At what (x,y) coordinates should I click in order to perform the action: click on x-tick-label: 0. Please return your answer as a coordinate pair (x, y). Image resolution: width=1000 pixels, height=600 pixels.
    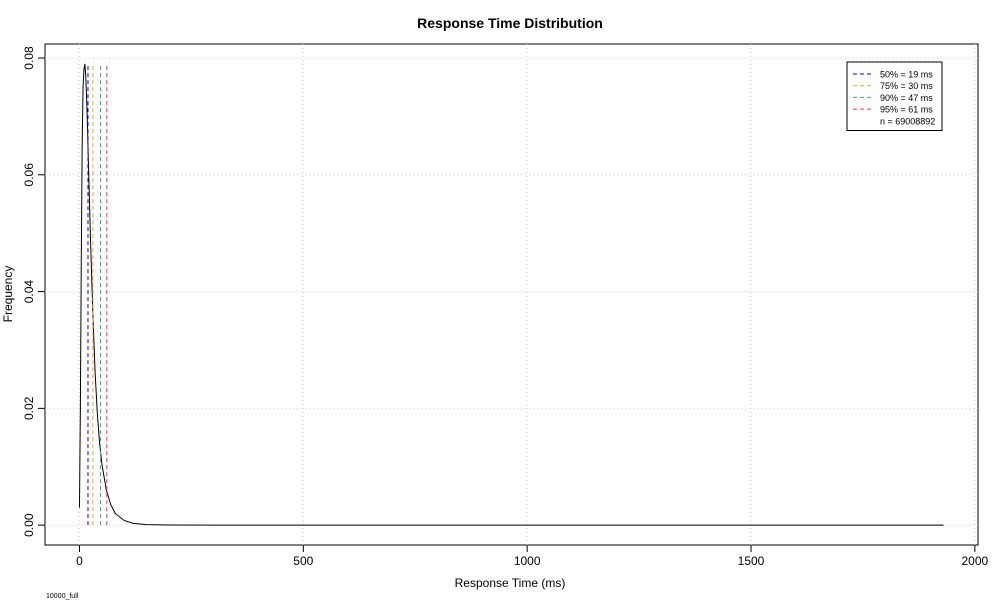
    Looking at the image, I should click on (79, 561).